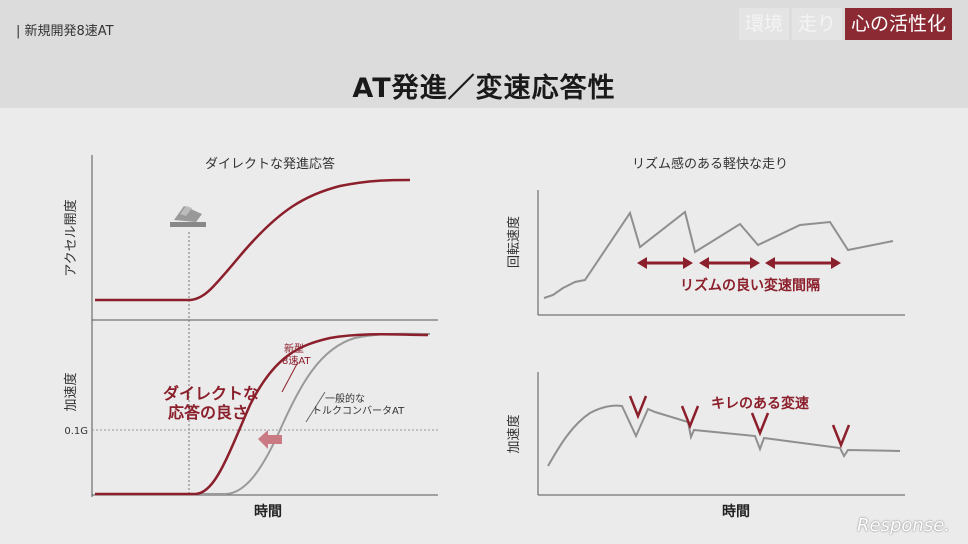  What do you see at coordinates (345, 398) in the screenshot?
I see `general-label: 一般的な` at bounding box center [345, 398].